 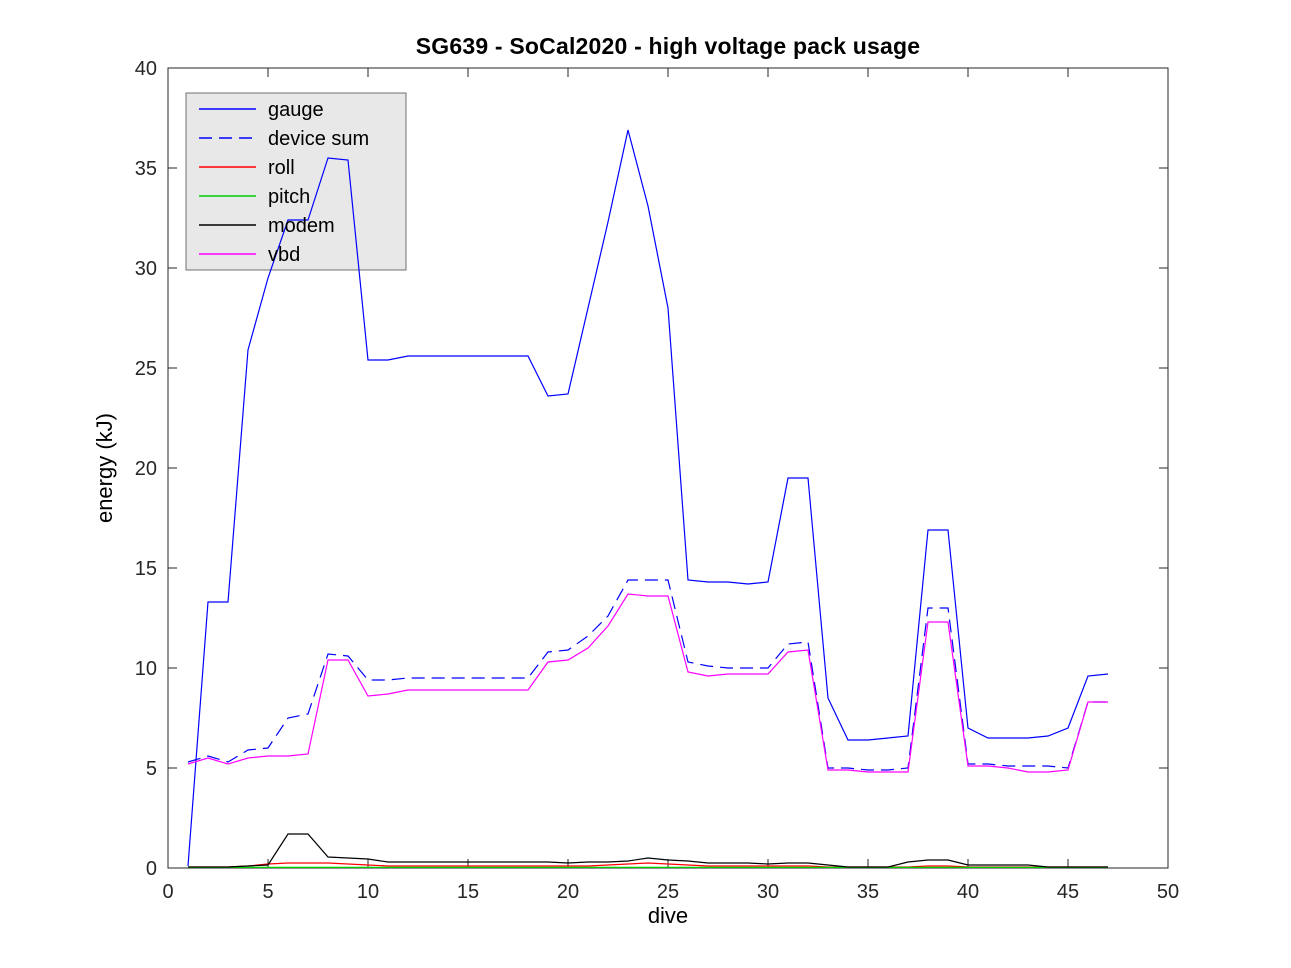 I want to click on x-tick-label: 35, so click(x=868, y=892).